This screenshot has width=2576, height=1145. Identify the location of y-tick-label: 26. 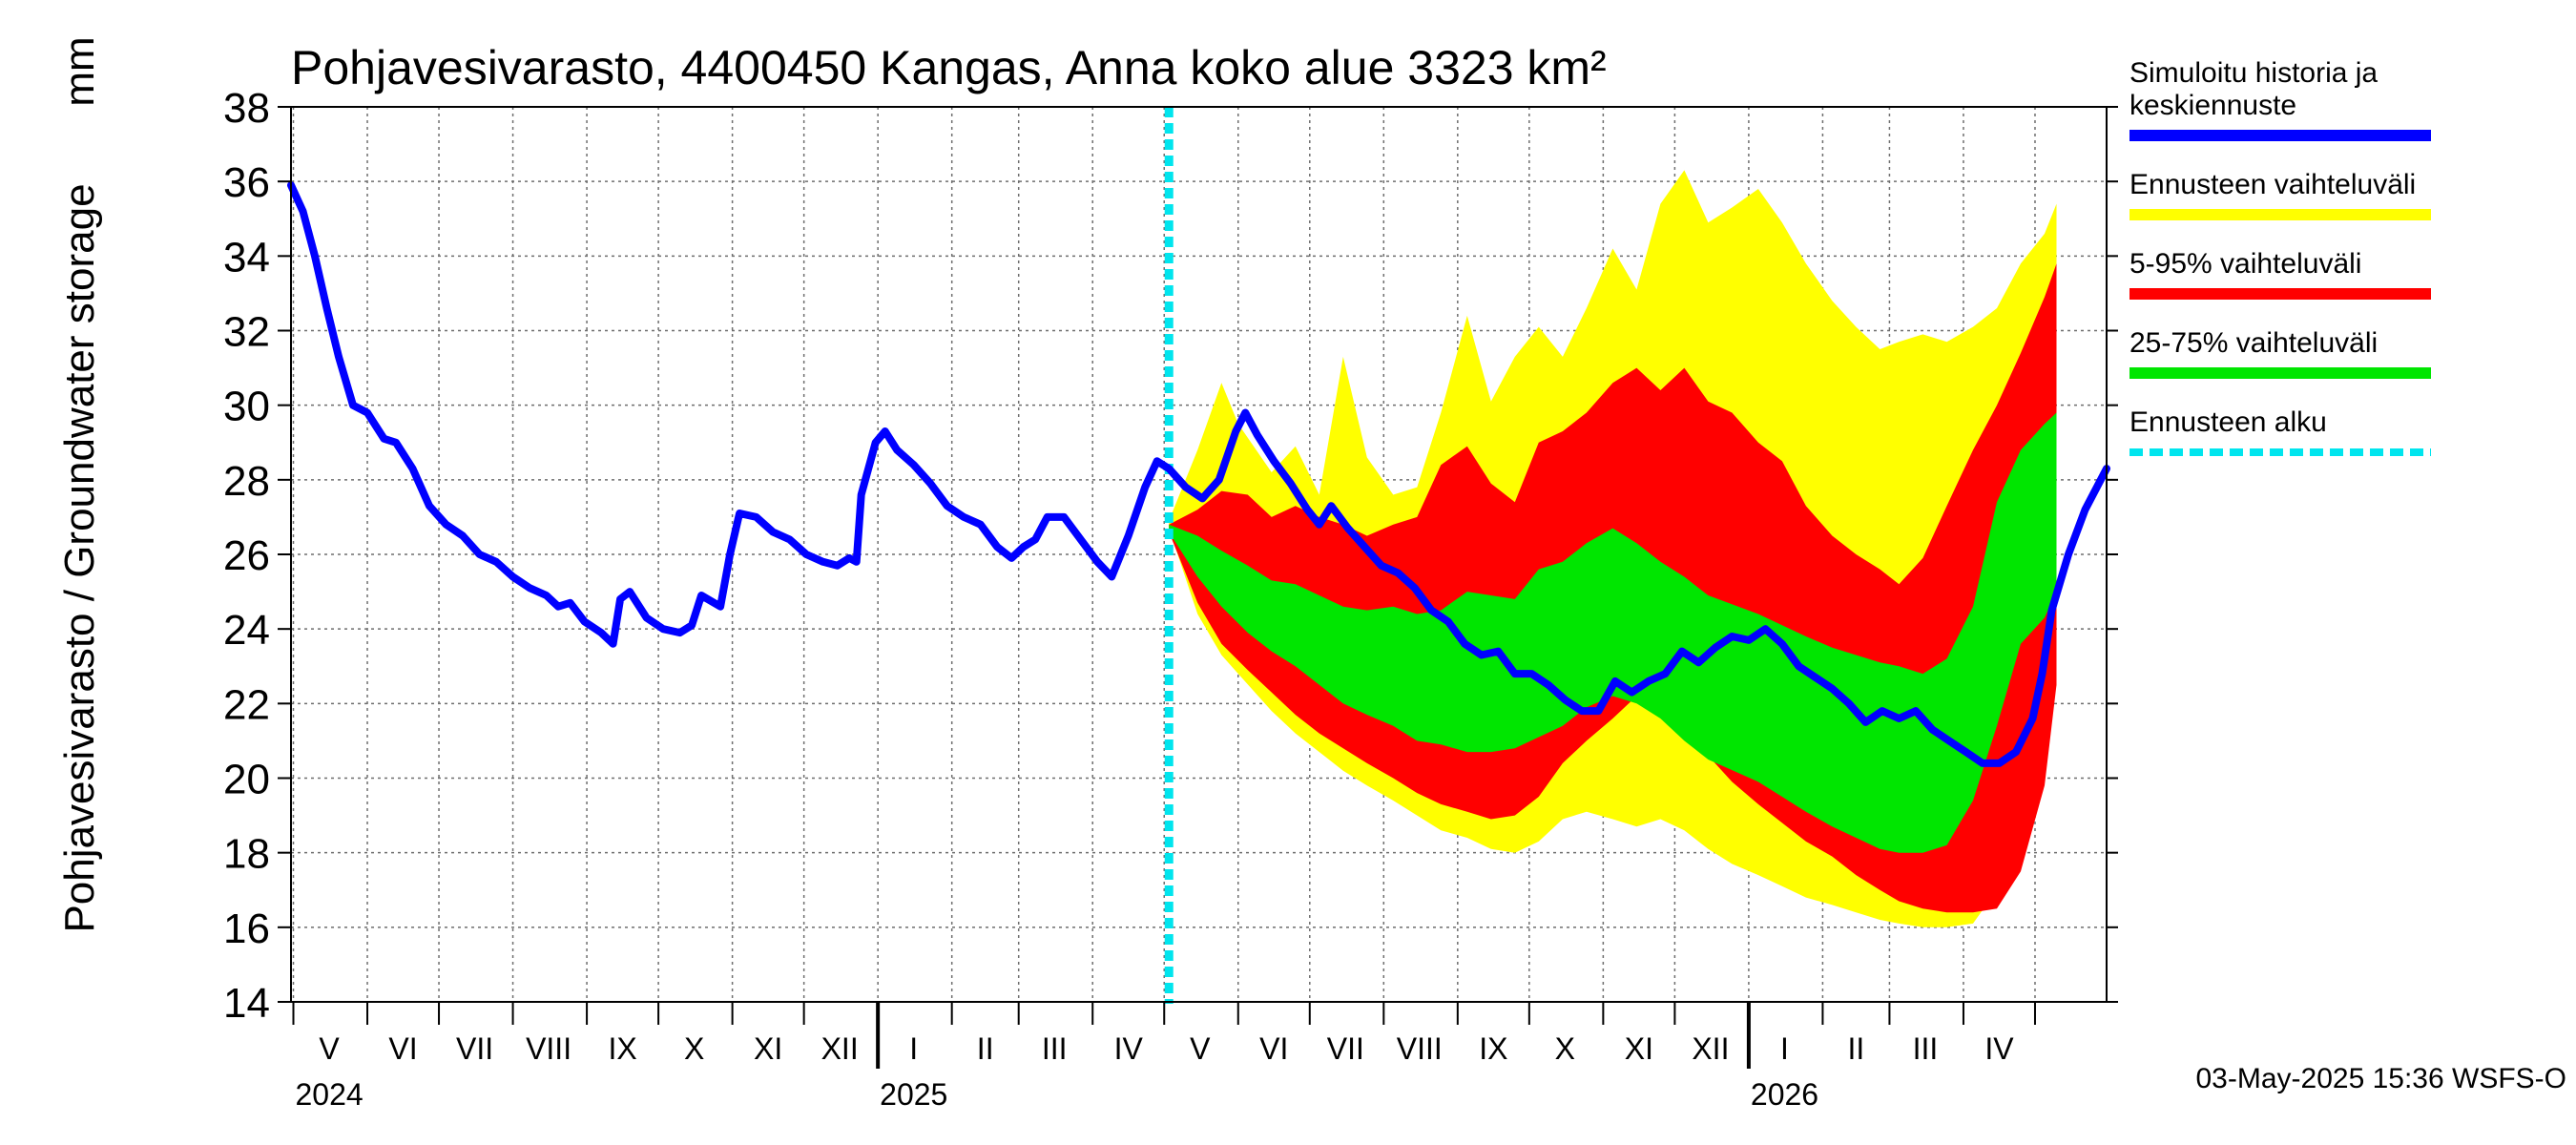
(246, 555).